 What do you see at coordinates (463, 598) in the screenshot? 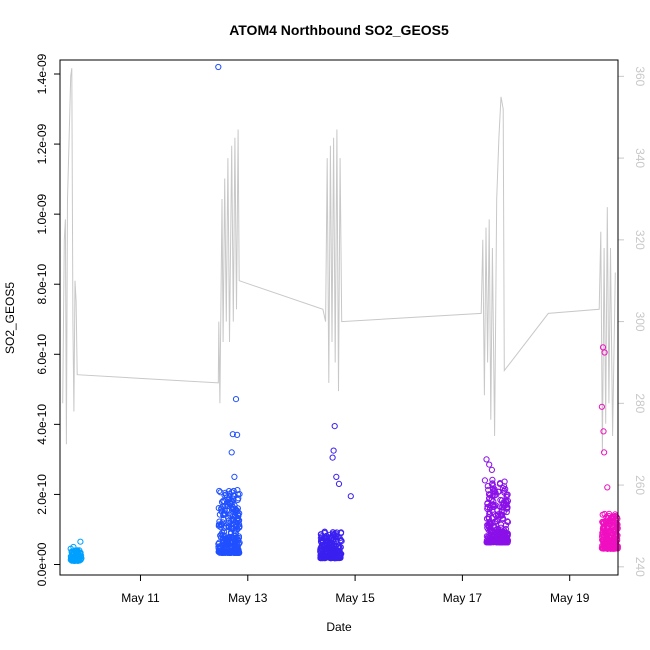
I see `x-tick-label: May 17` at bounding box center [463, 598].